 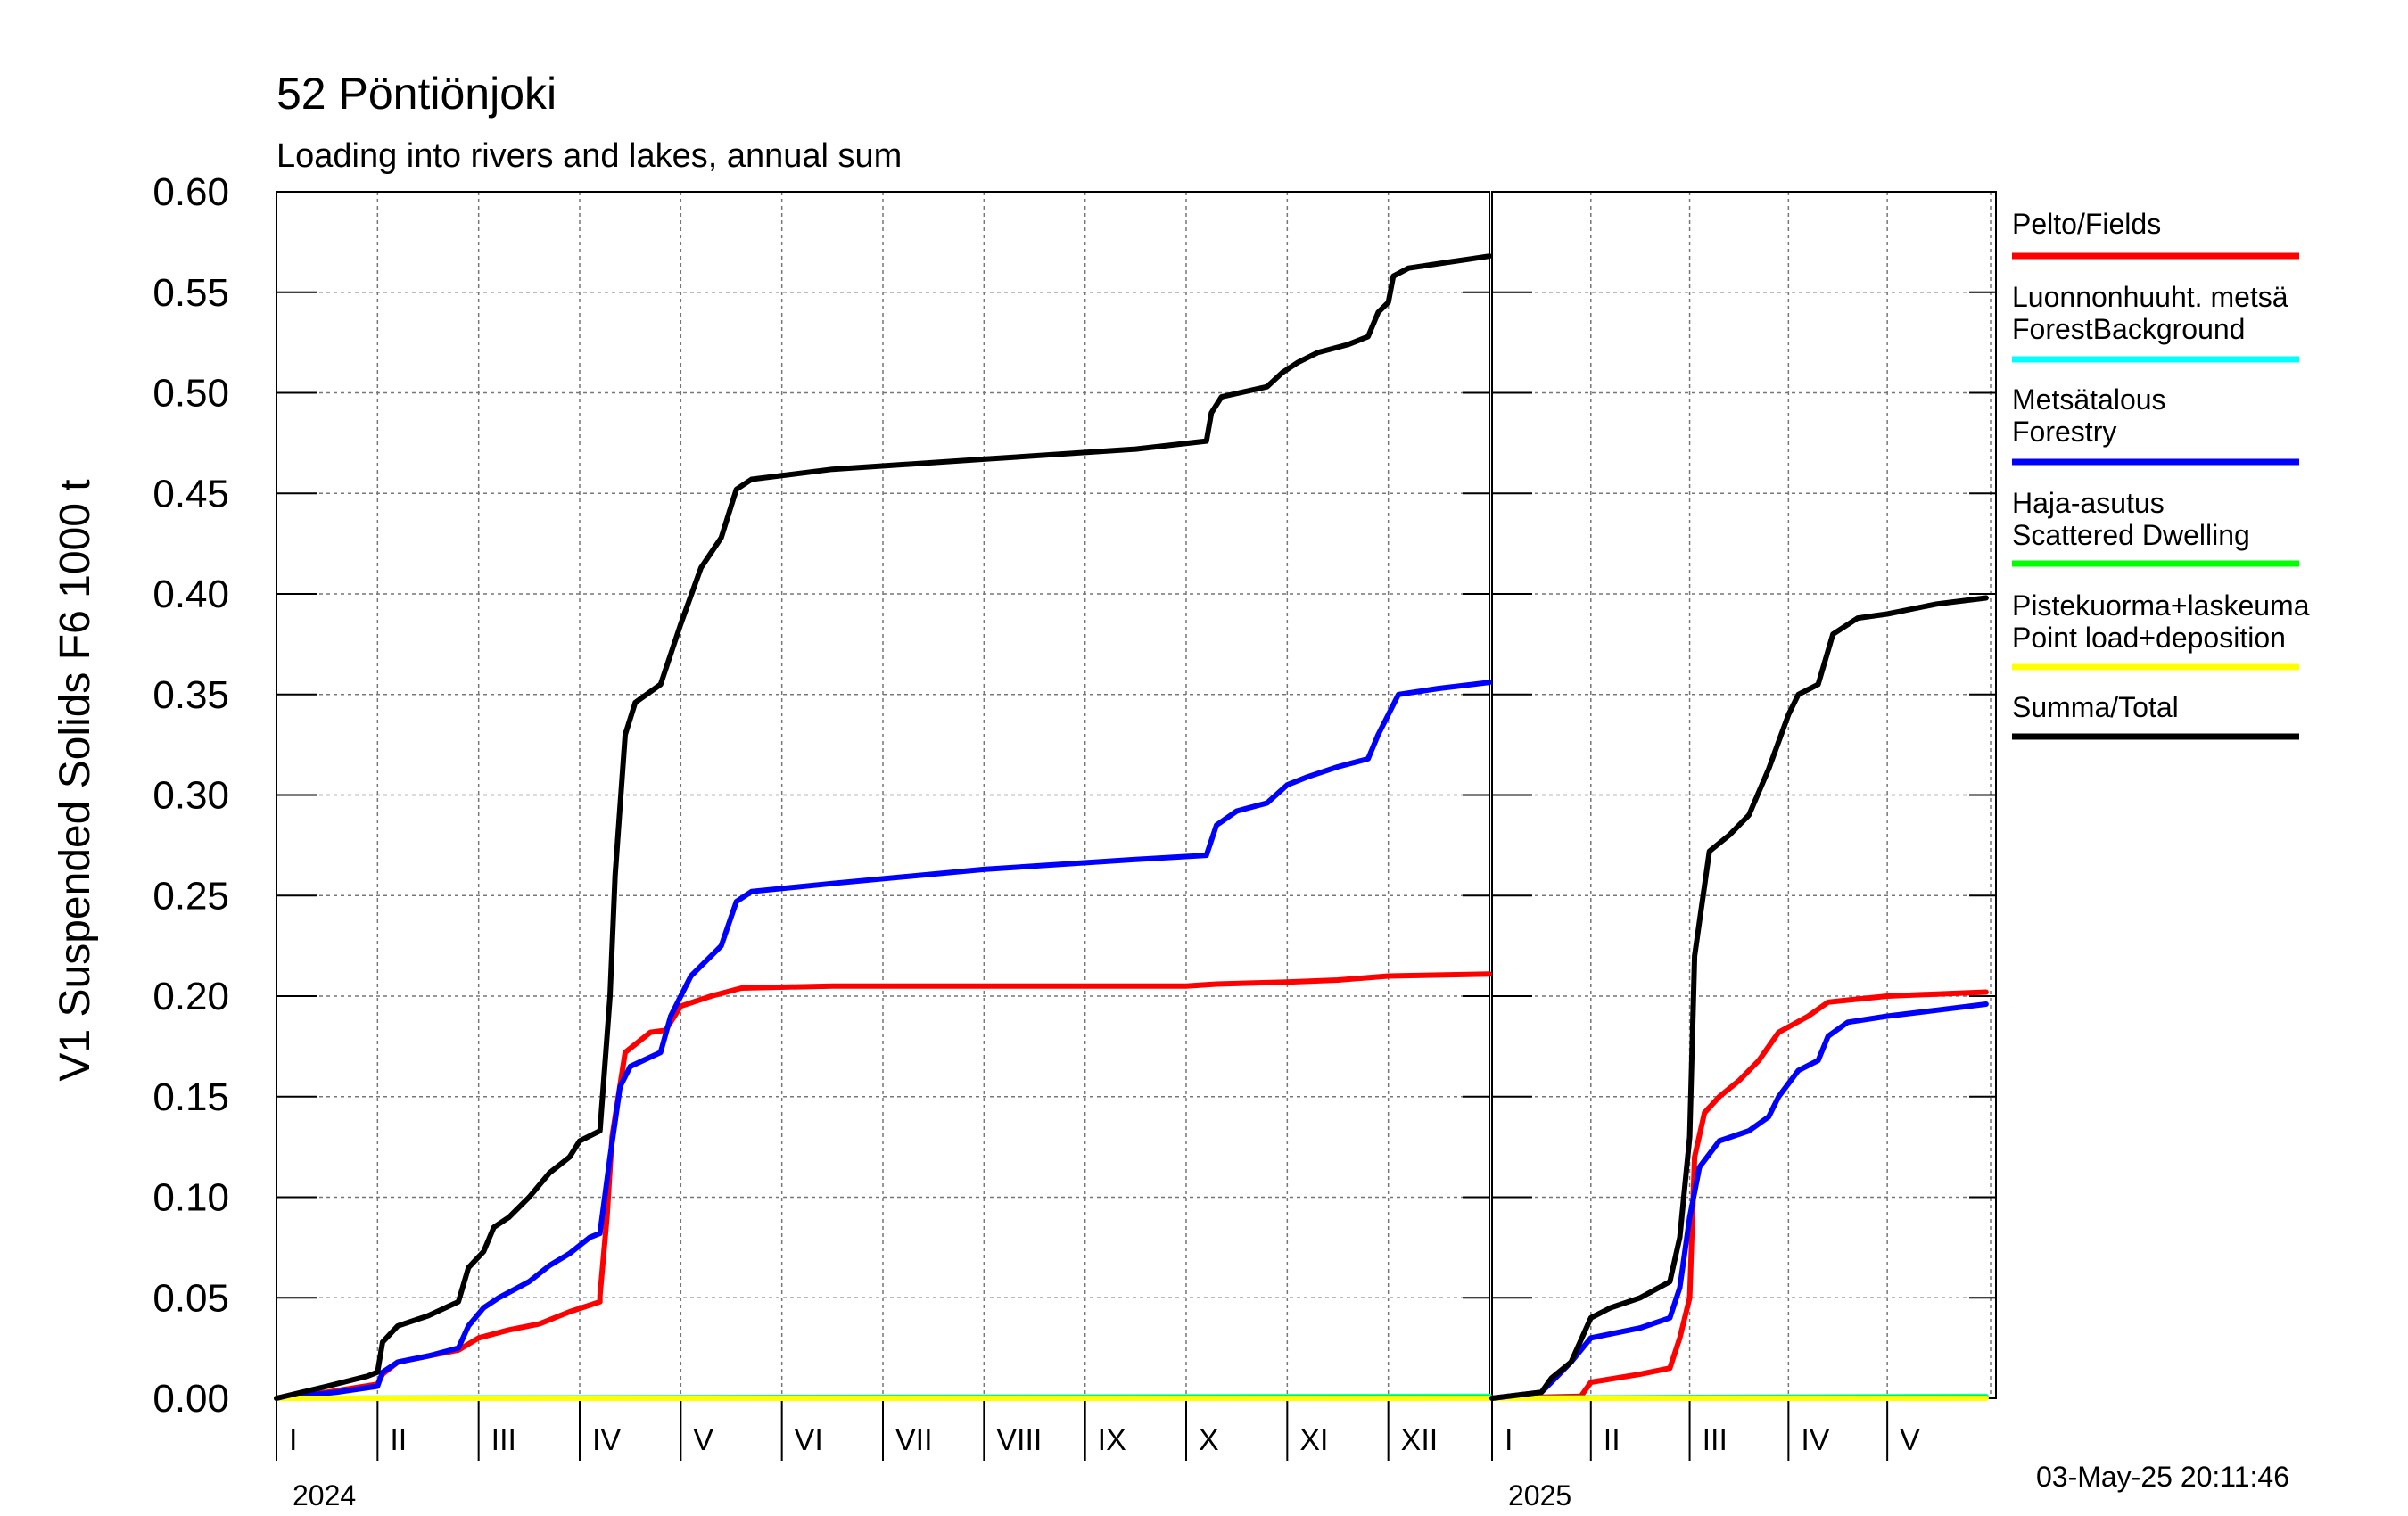 What do you see at coordinates (191, 1198) in the screenshot?
I see `y-tick-label: 0.10` at bounding box center [191, 1198].